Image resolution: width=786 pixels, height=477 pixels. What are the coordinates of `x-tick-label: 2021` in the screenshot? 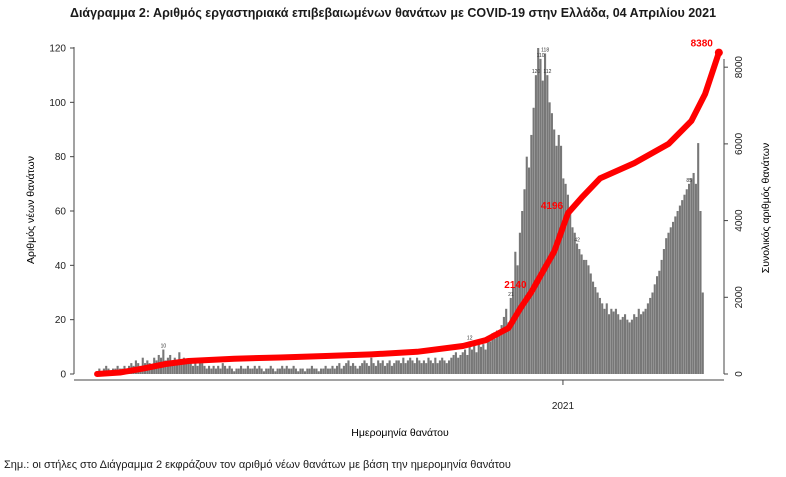 It's located at (563, 406).